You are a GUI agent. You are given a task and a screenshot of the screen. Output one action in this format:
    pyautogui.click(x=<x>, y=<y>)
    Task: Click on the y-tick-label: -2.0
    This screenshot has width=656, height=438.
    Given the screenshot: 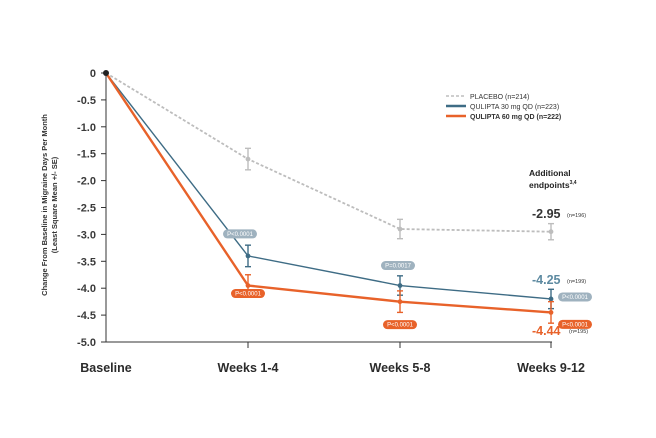 What is the action you would take?
    pyautogui.click(x=86, y=182)
    